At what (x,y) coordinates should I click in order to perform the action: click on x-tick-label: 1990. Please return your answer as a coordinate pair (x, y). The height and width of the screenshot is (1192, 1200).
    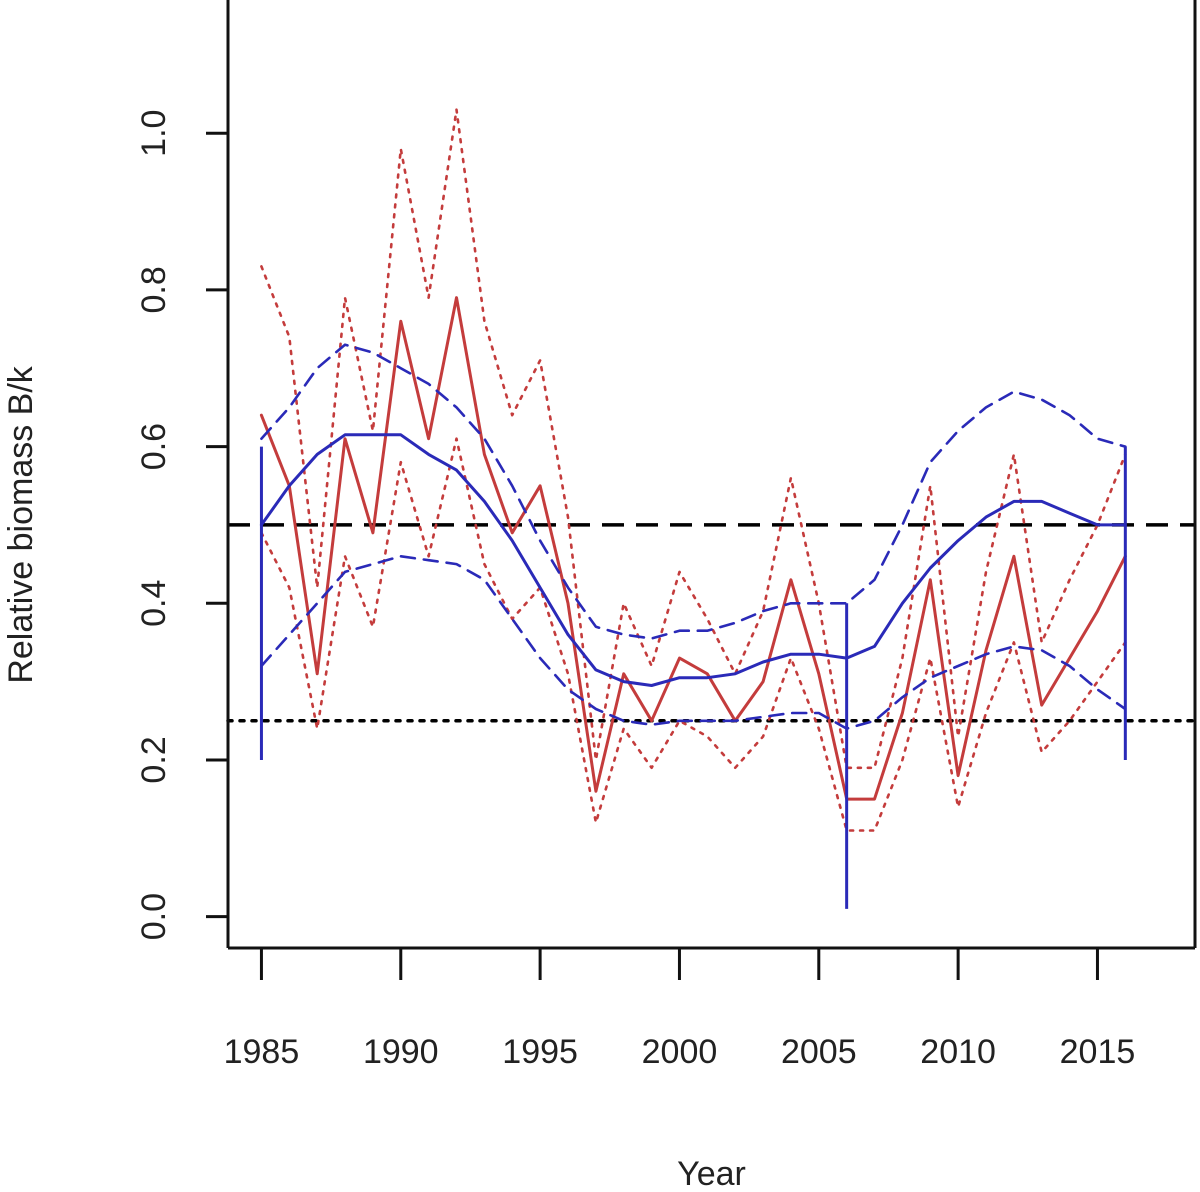
    Looking at the image, I should click on (401, 1052).